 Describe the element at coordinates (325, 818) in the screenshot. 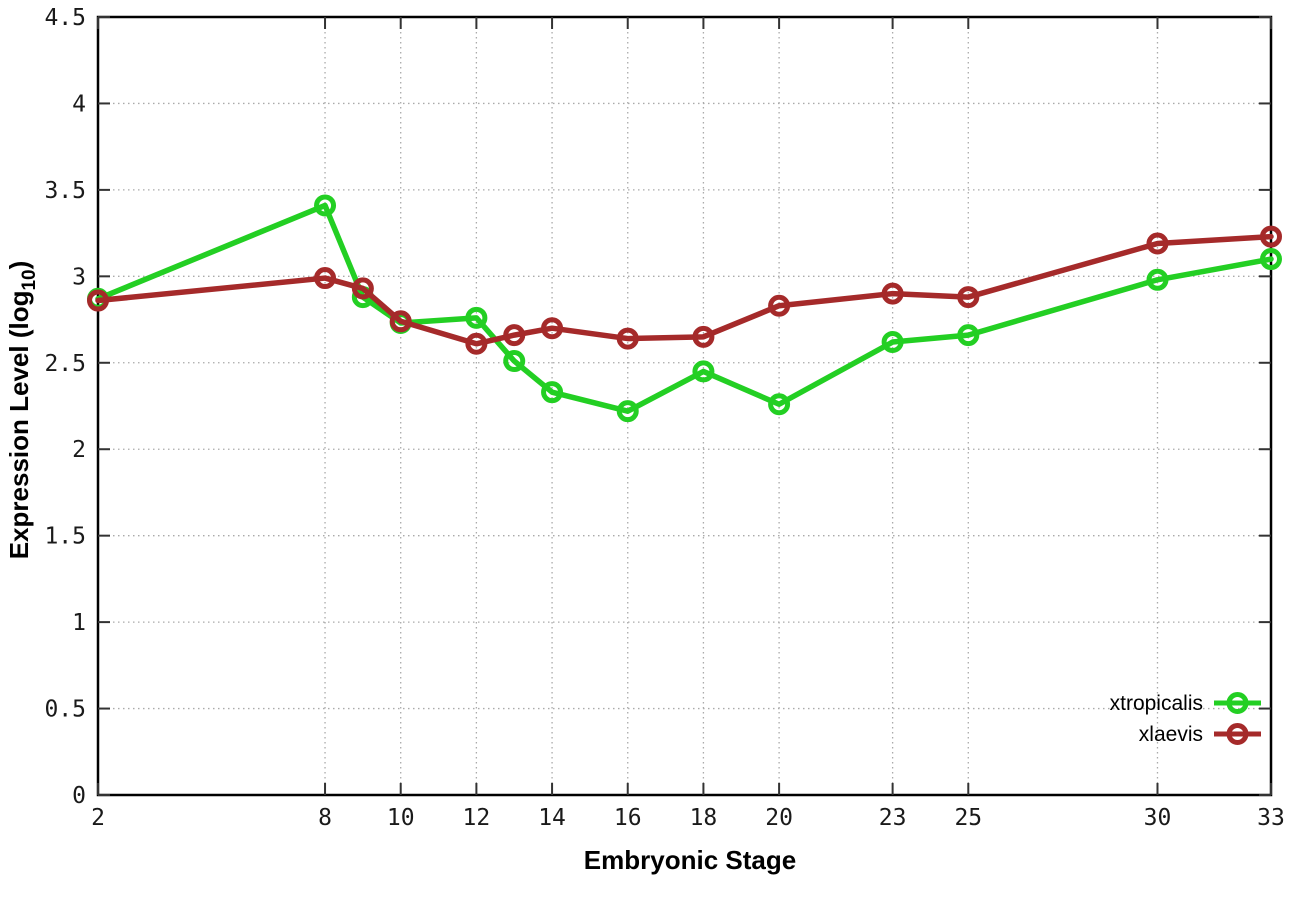

I see `x-tick-label: 8` at that location.